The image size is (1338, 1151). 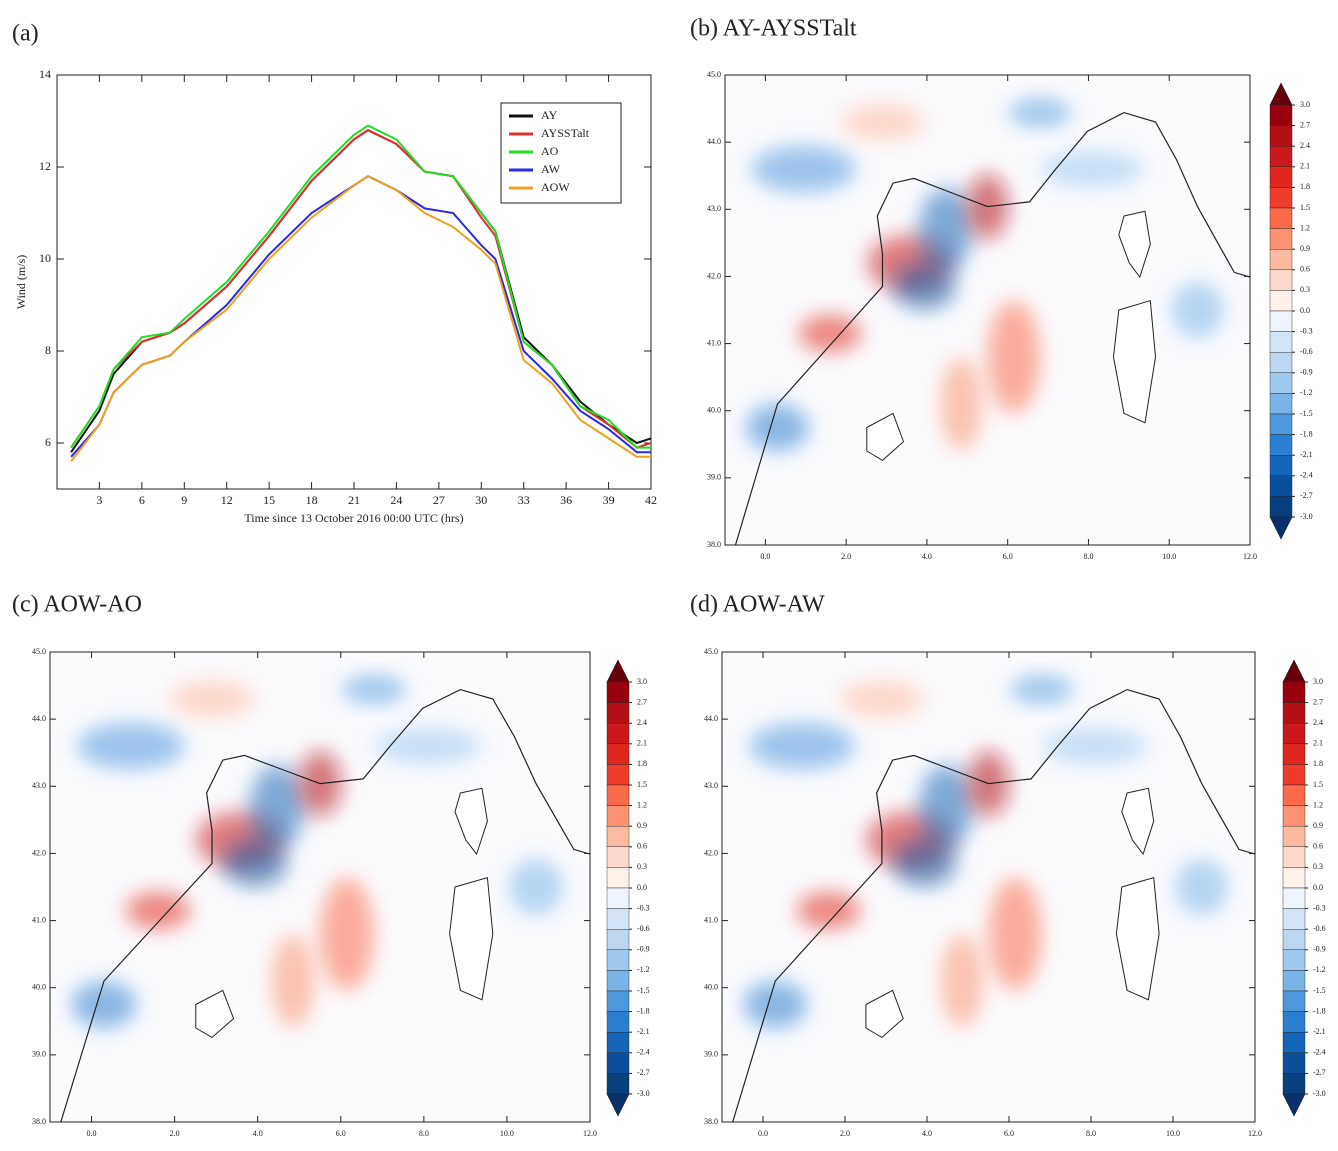 I want to click on panel-title: (d) AOW-AW, so click(x=757, y=605).